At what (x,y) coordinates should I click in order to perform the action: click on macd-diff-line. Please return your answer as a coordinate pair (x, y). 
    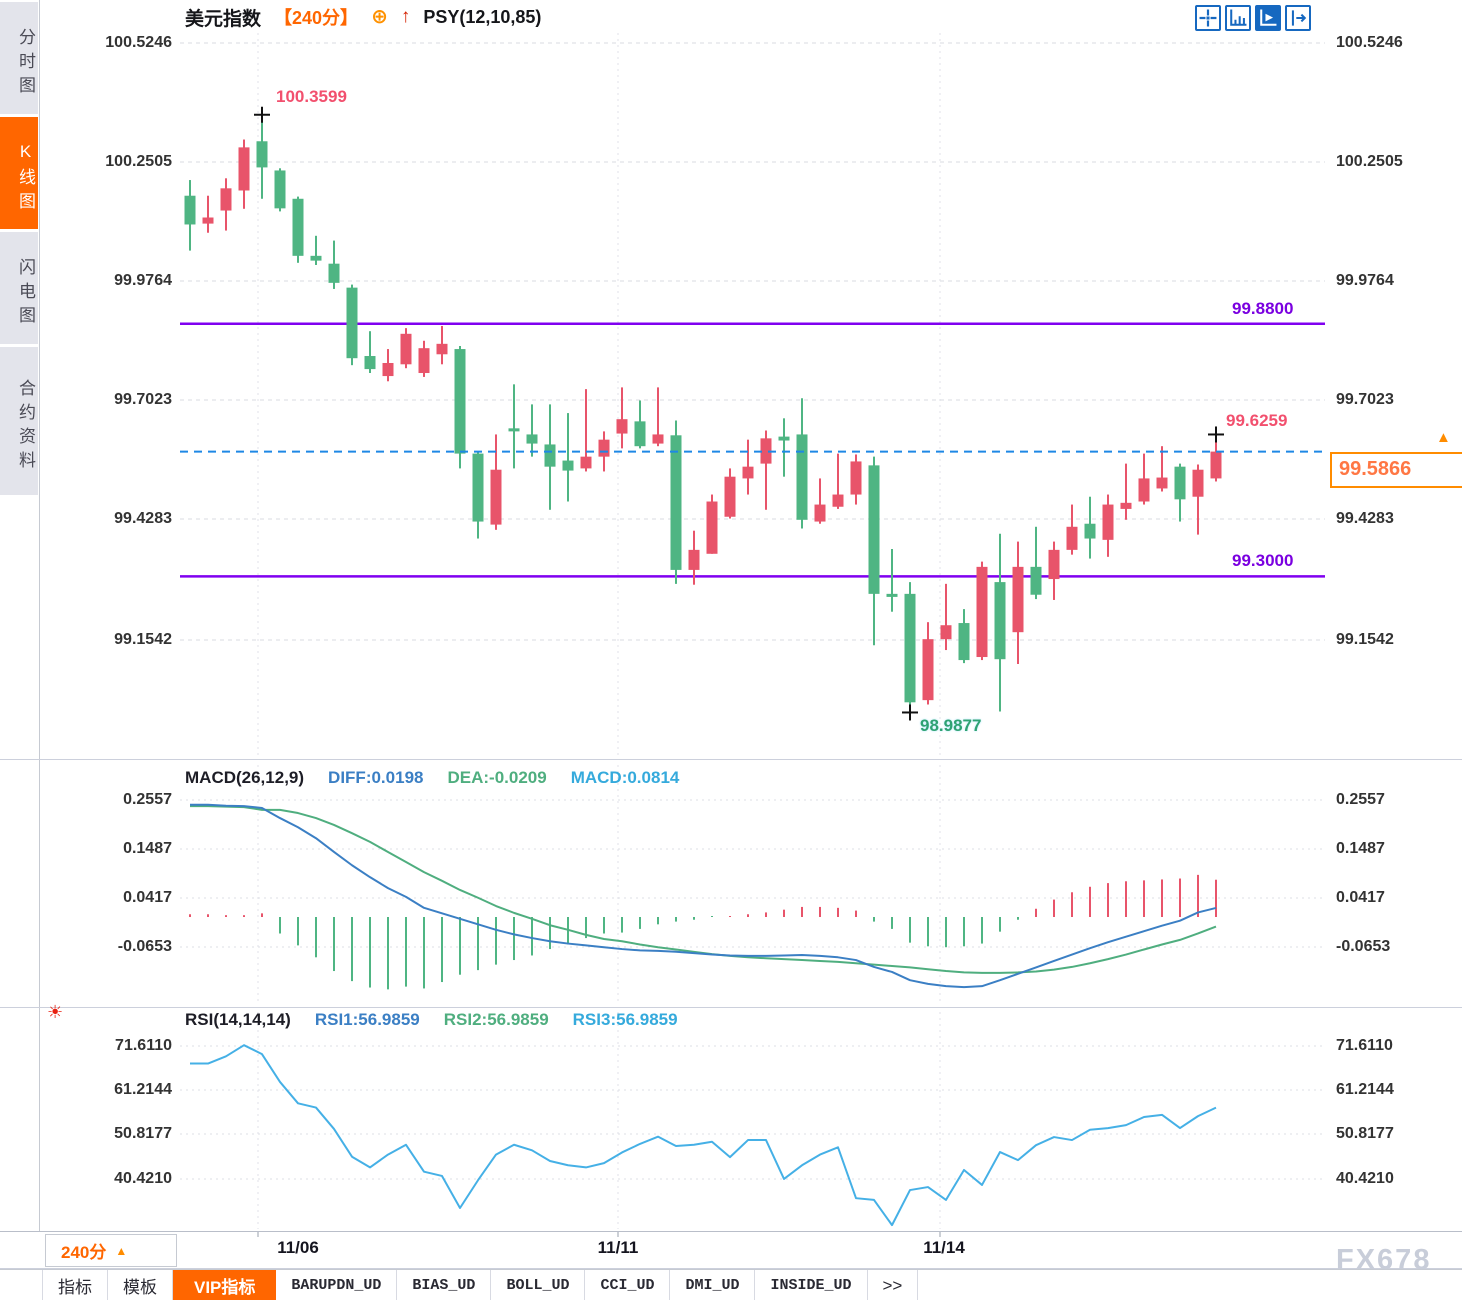
    Looking at the image, I should click on (703, 896).